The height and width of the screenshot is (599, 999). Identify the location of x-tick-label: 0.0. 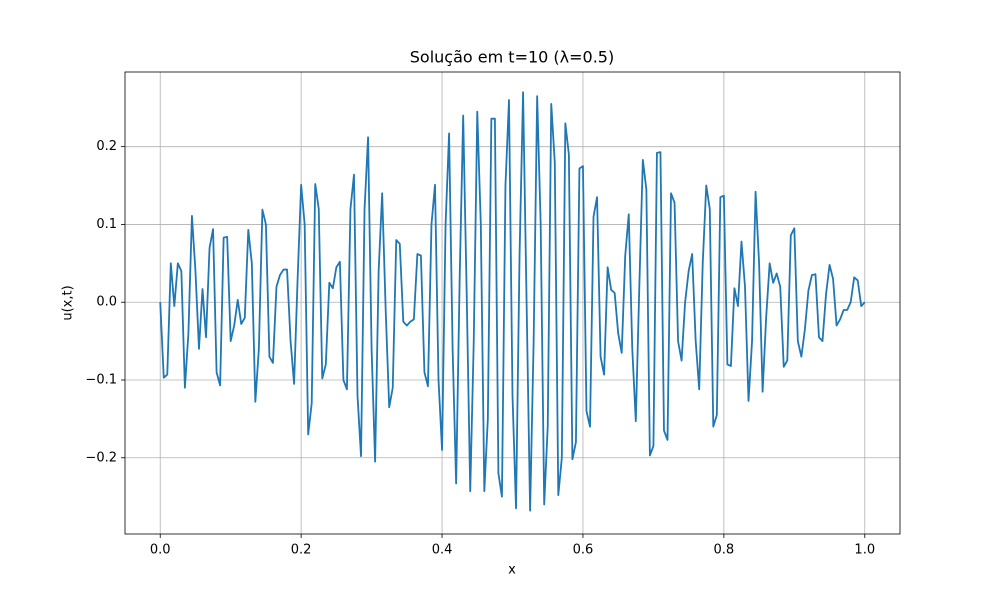
(160, 550).